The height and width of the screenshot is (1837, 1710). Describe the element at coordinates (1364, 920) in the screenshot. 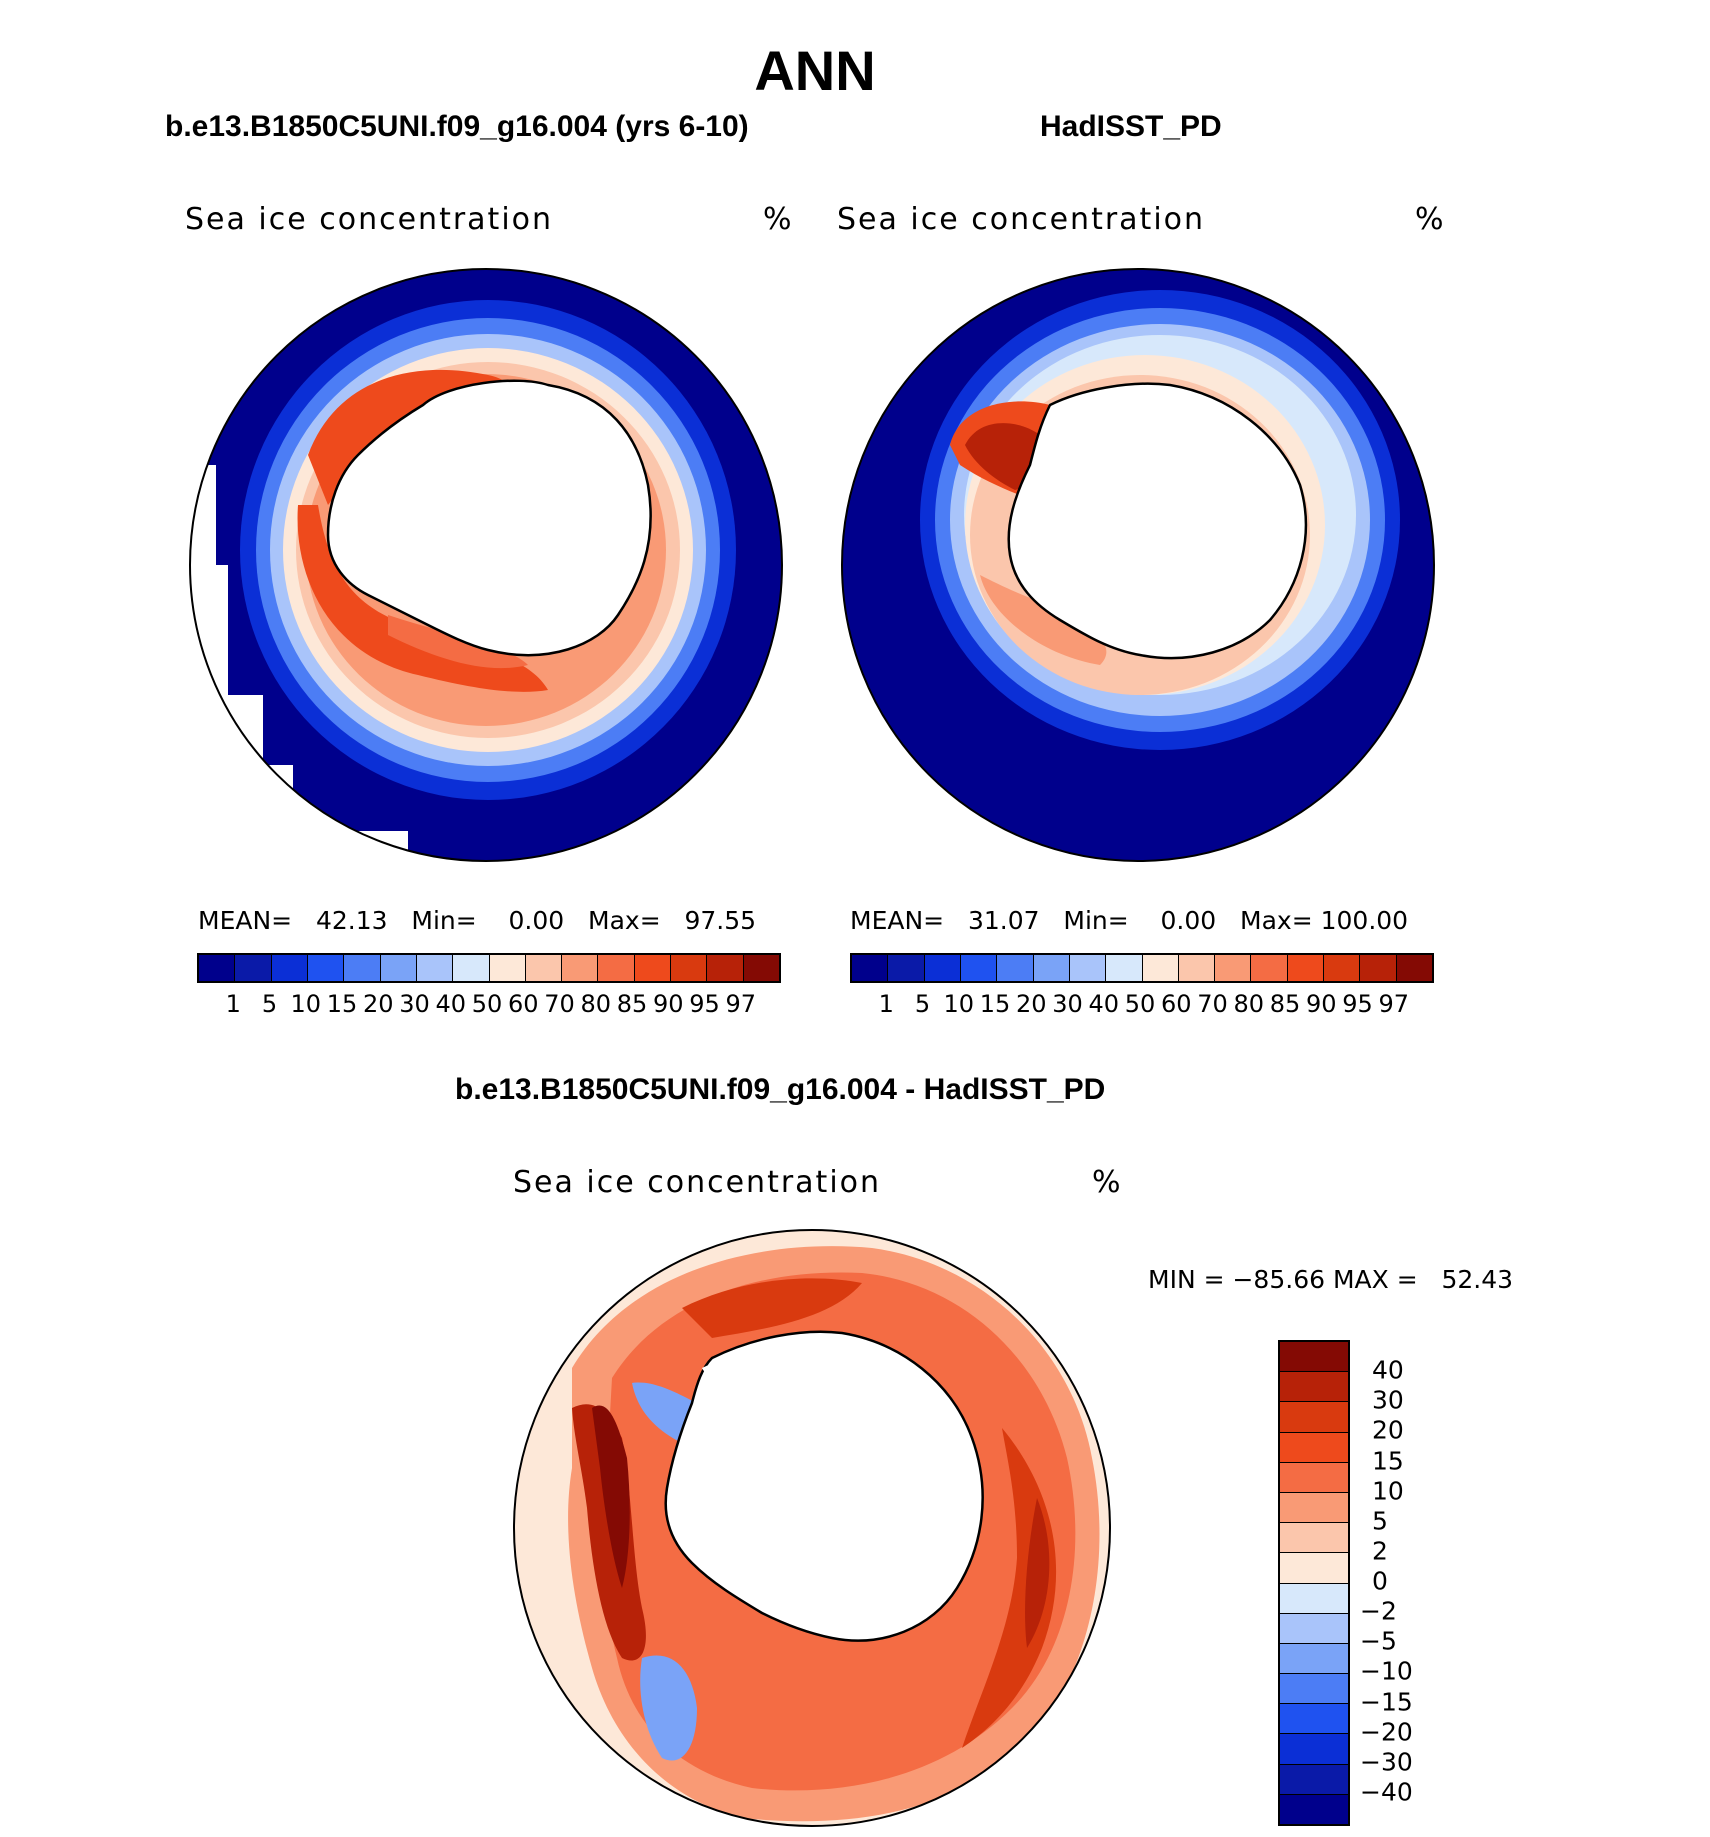

I see `panel2-max-value: 100.00` at that location.